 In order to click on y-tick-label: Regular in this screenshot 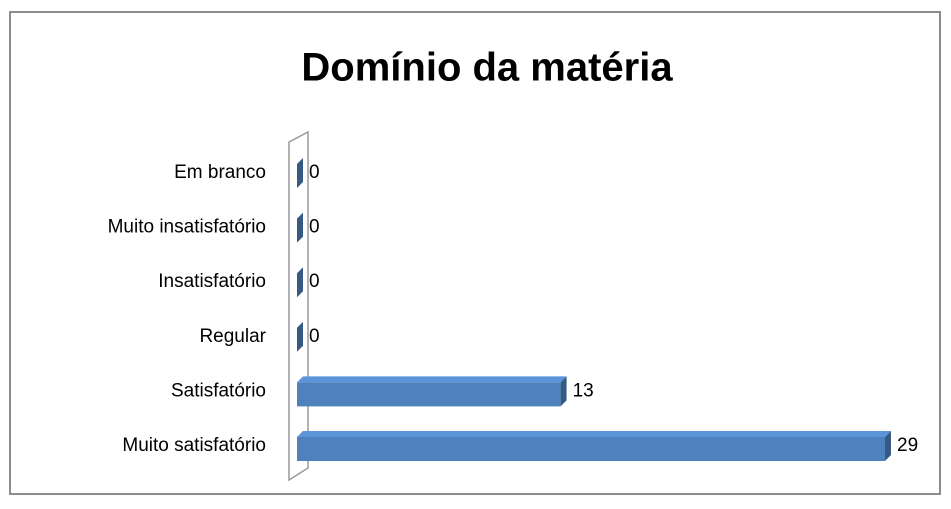, I will do `click(232, 336)`.